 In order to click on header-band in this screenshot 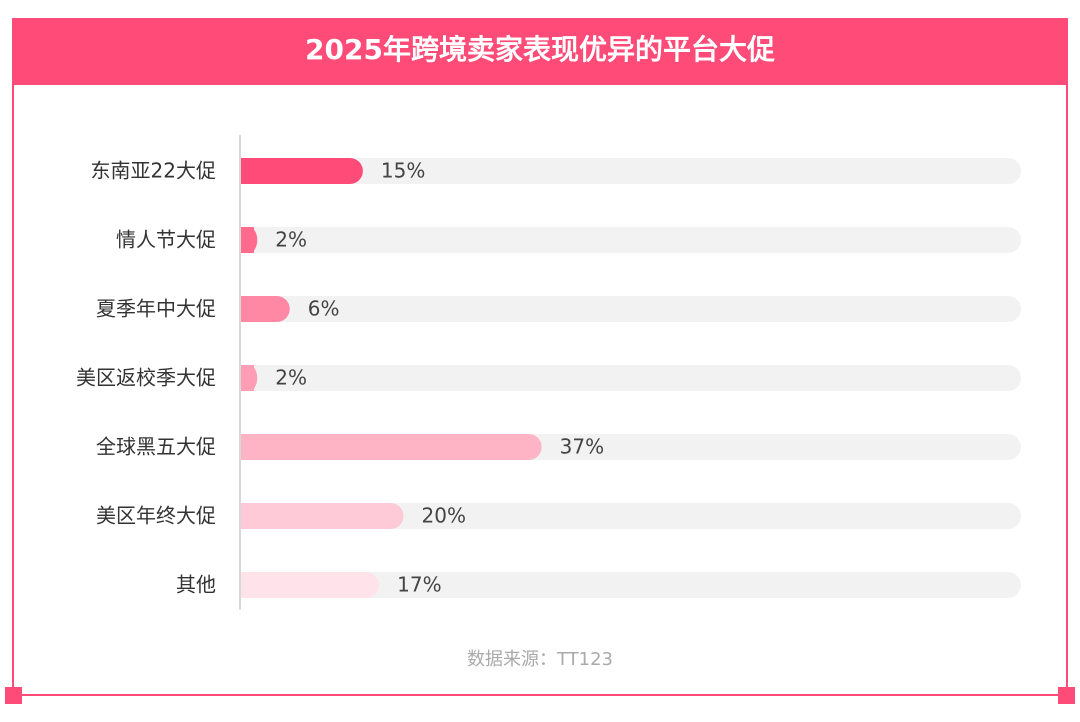, I will do `click(540, 51)`.